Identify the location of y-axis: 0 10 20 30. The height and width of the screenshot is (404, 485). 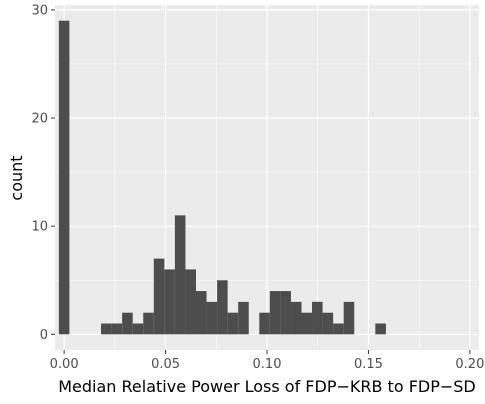
(43, 173).